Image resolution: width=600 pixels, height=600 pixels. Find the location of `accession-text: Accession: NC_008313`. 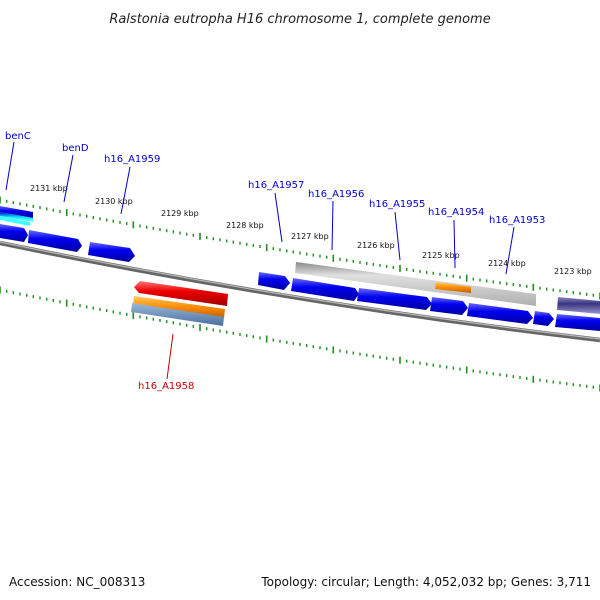

accession-text: Accession: NC_008313 is located at coordinates (77, 582).